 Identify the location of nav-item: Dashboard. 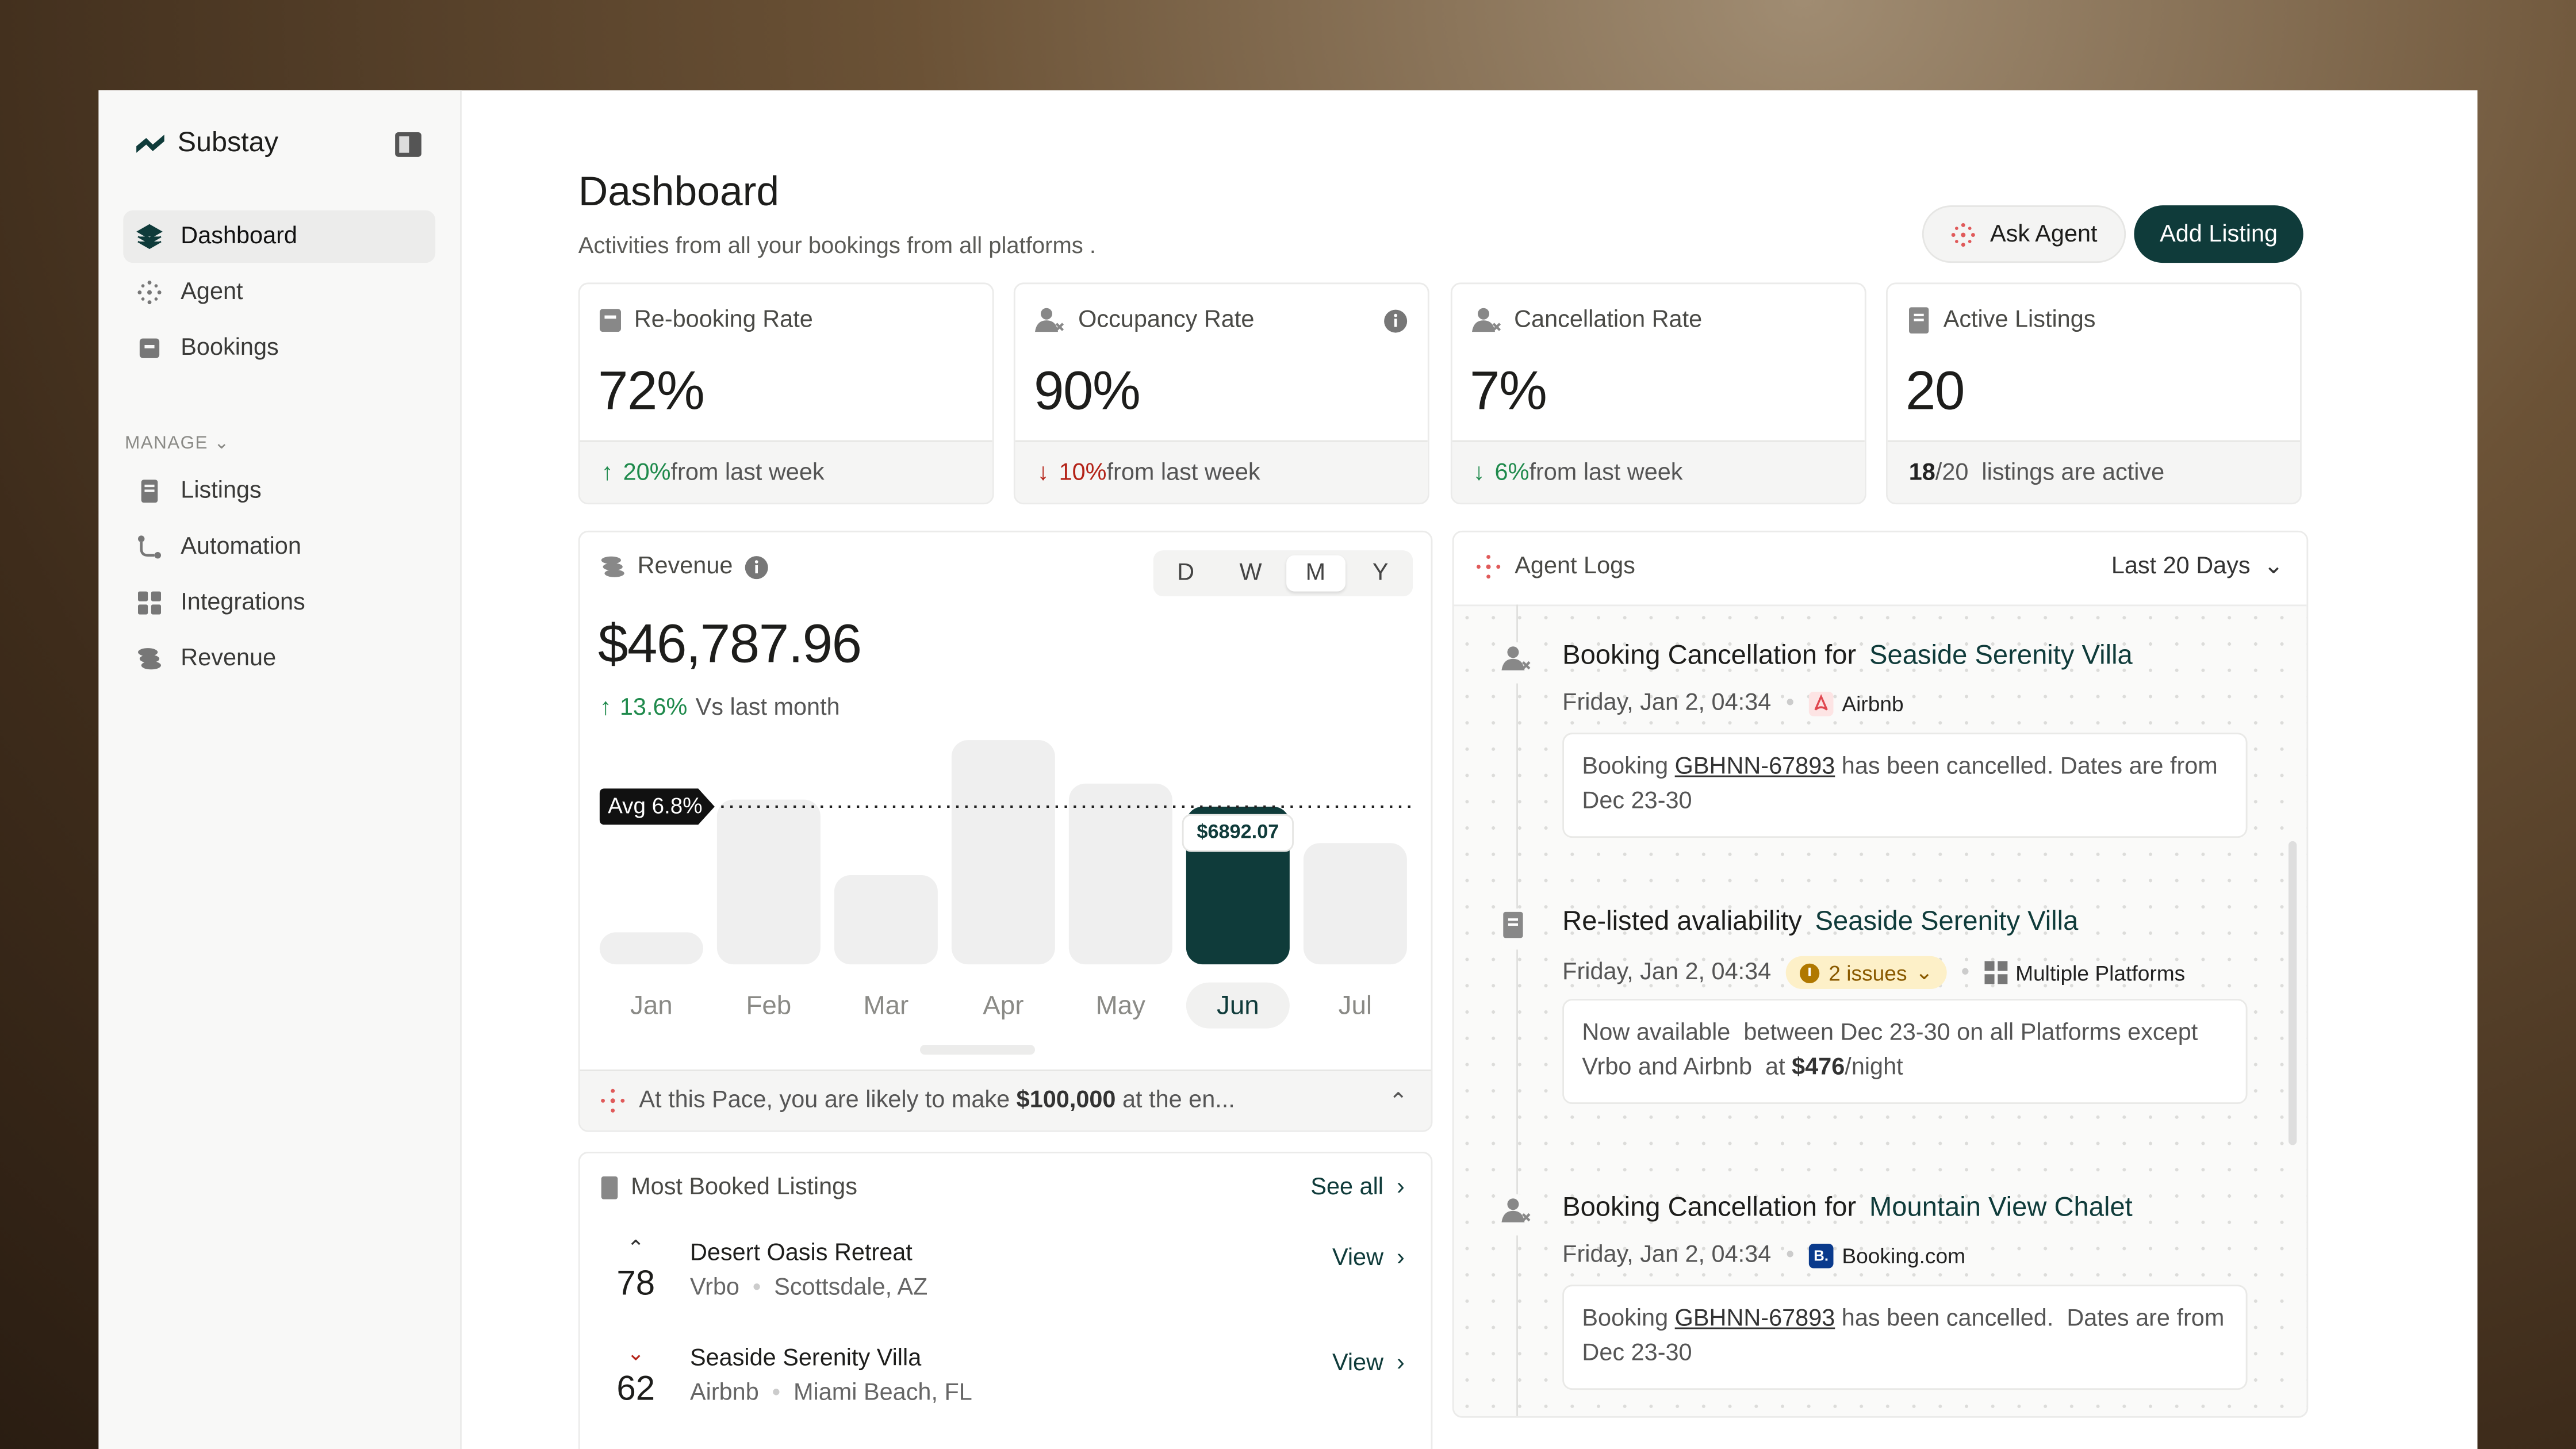
(279, 236).